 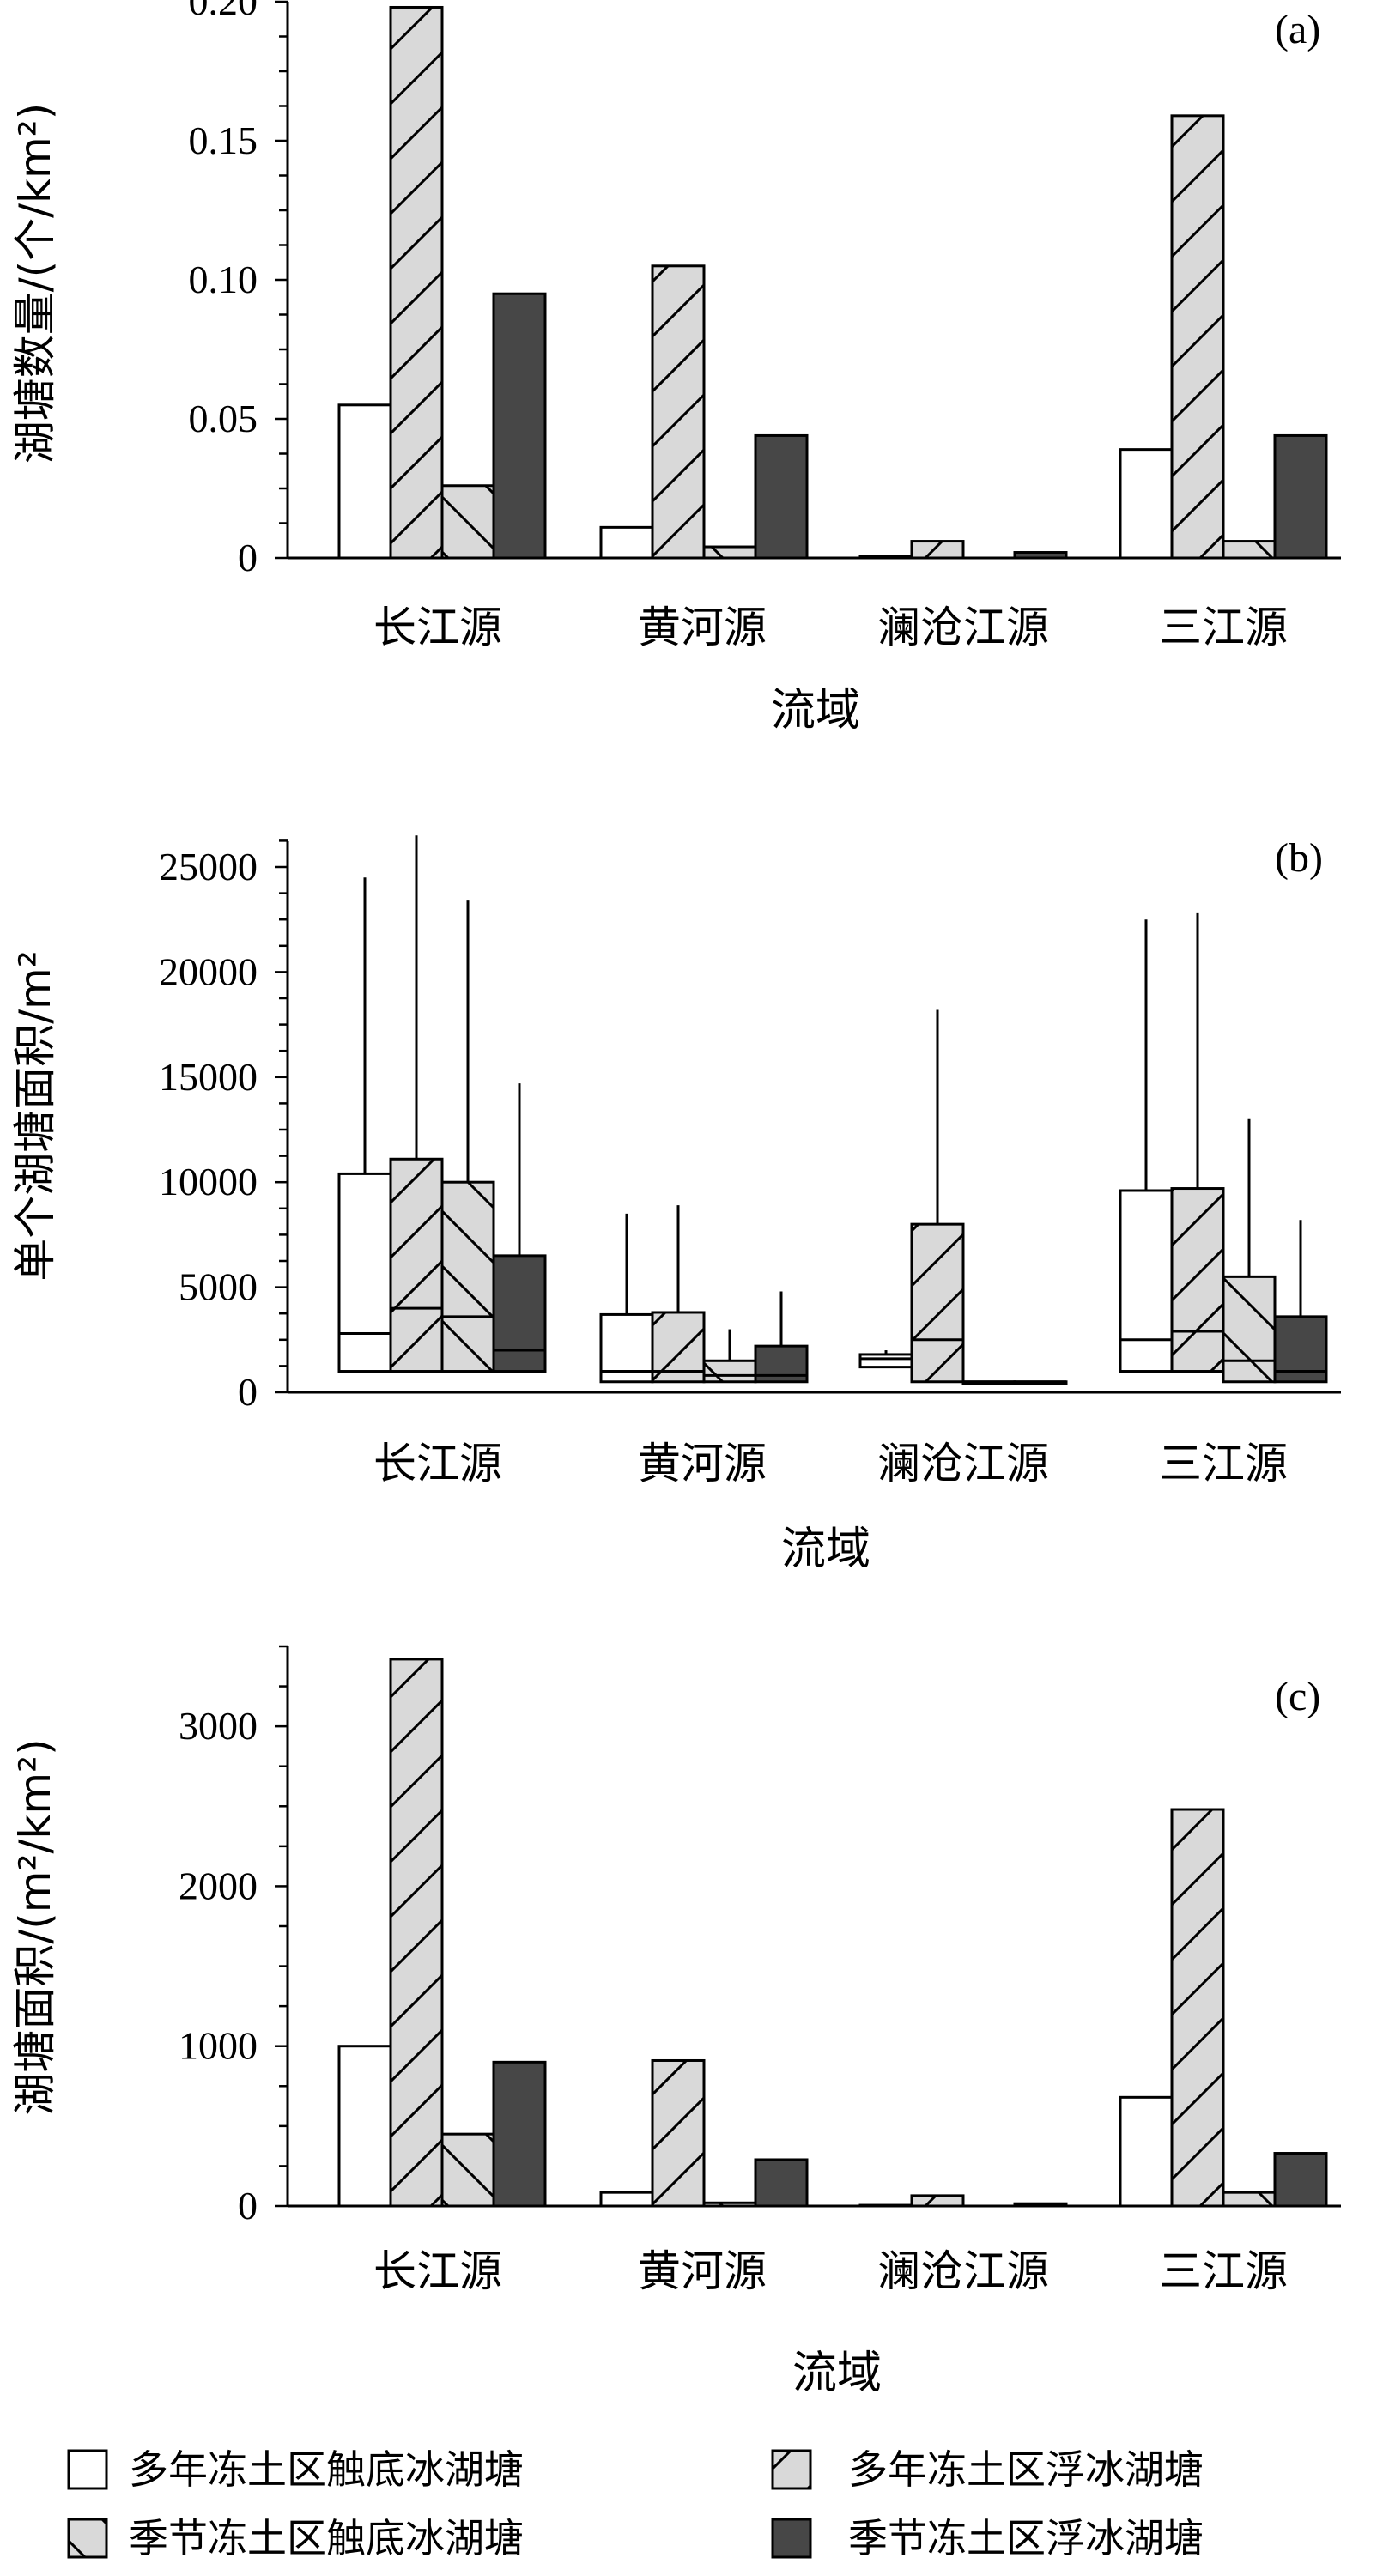 What do you see at coordinates (87, 2469) in the screenshot?
I see `legend-swatch-white` at bounding box center [87, 2469].